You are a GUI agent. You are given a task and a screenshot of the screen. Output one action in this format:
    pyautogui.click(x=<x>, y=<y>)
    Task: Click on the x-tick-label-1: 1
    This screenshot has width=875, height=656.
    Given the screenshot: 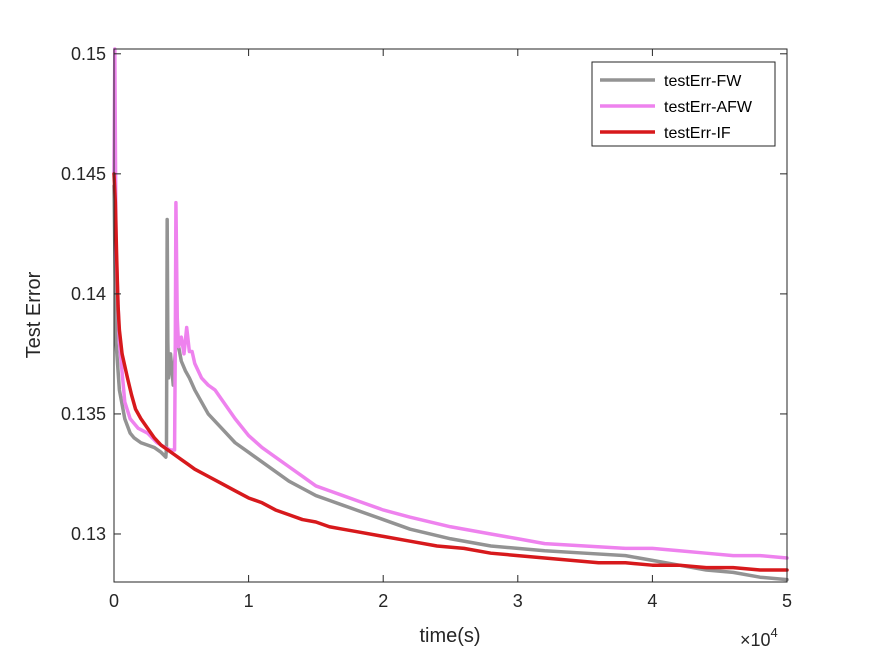 What is the action you would take?
    pyautogui.click(x=249, y=601)
    